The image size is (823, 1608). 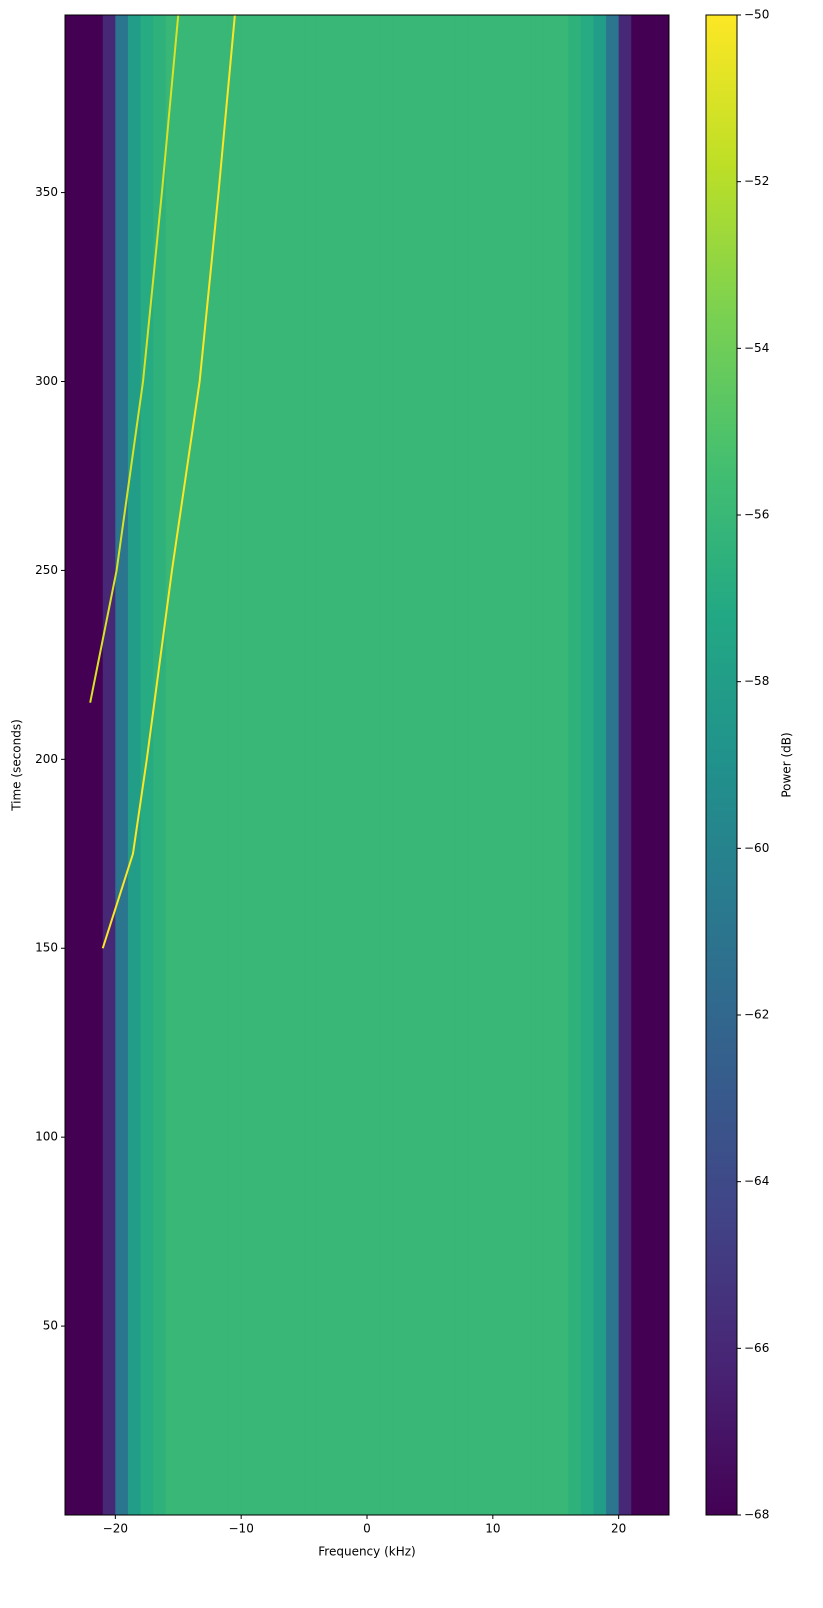 What do you see at coordinates (241, 1529) in the screenshot?
I see `x-tick-label: −10` at bounding box center [241, 1529].